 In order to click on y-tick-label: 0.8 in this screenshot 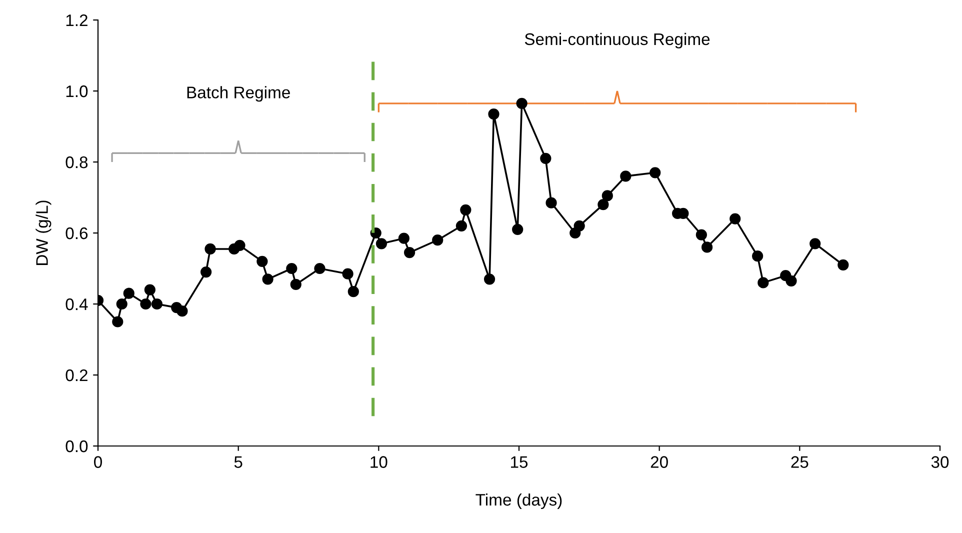, I will do `click(77, 162)`.